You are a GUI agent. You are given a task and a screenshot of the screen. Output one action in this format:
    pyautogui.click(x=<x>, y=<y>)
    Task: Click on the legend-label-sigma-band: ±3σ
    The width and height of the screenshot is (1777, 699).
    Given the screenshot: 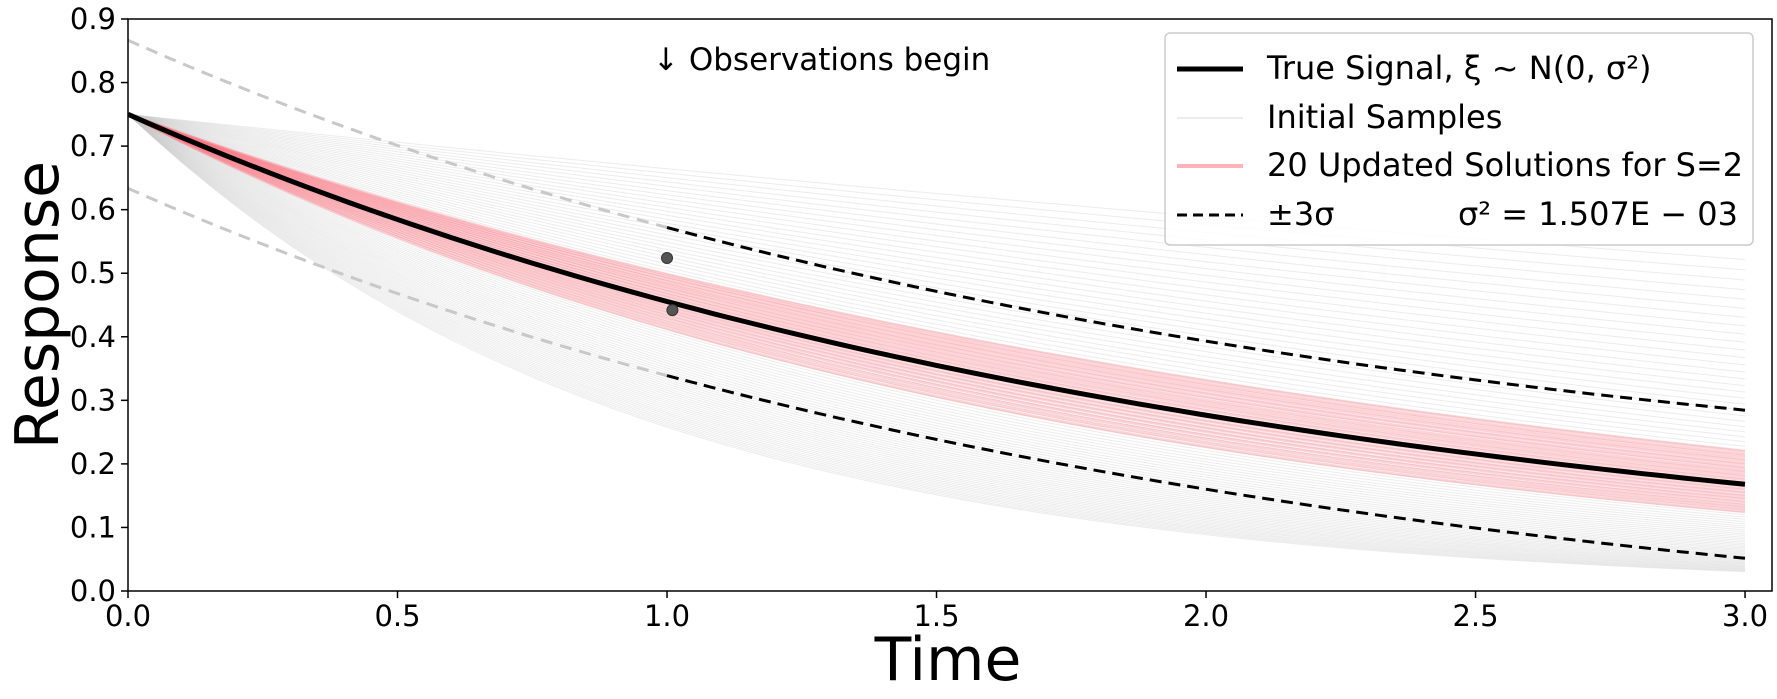 What is the action you would take?
    pyautogui.click(x=1300, y=214)
    